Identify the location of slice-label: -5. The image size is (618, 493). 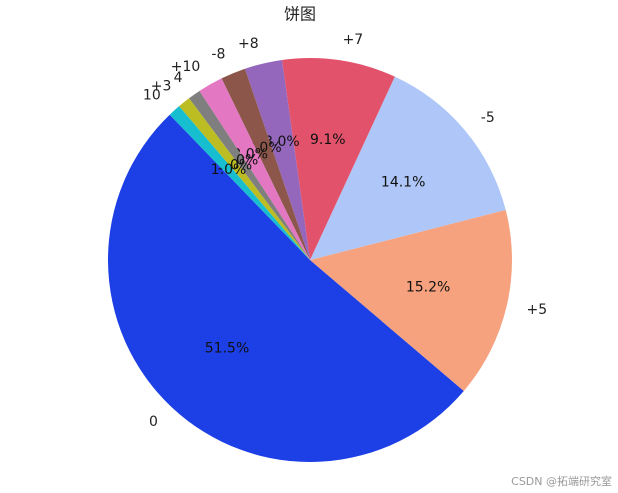
(488, 118).